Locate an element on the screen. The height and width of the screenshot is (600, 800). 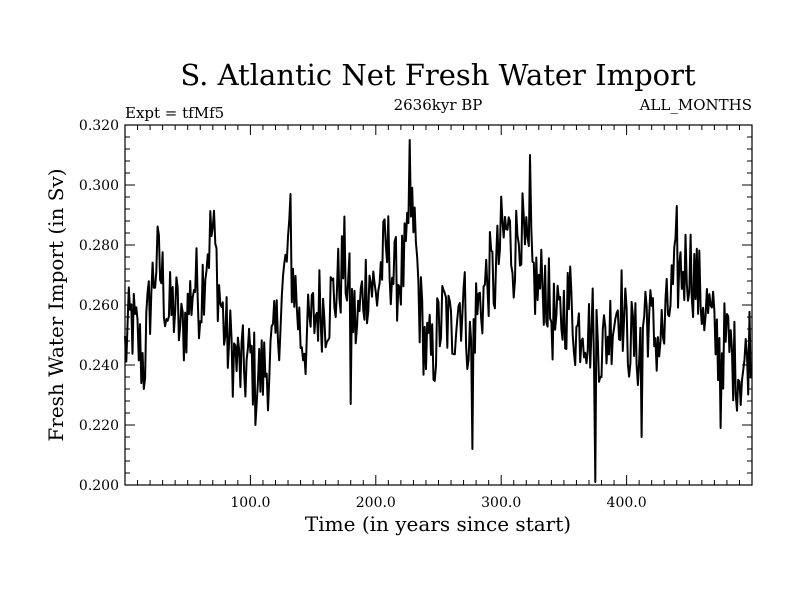
y-tick-labels: 0.200 0.220 0.240 0.260 0.280 0.300 0.320 is located at coordinates (99, 306).